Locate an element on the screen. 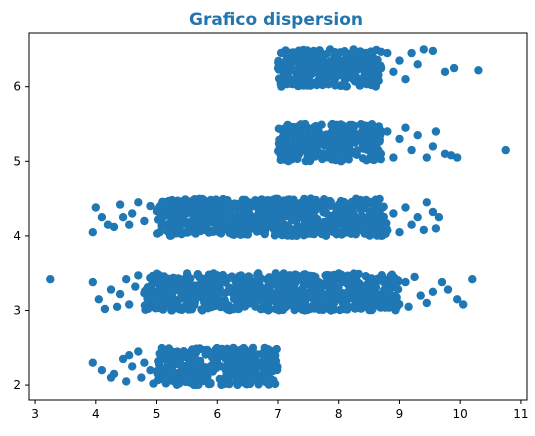 The height and width of the screenshot is (436, 535). x-tick-label: 11 is located at coordinates (520, 414).